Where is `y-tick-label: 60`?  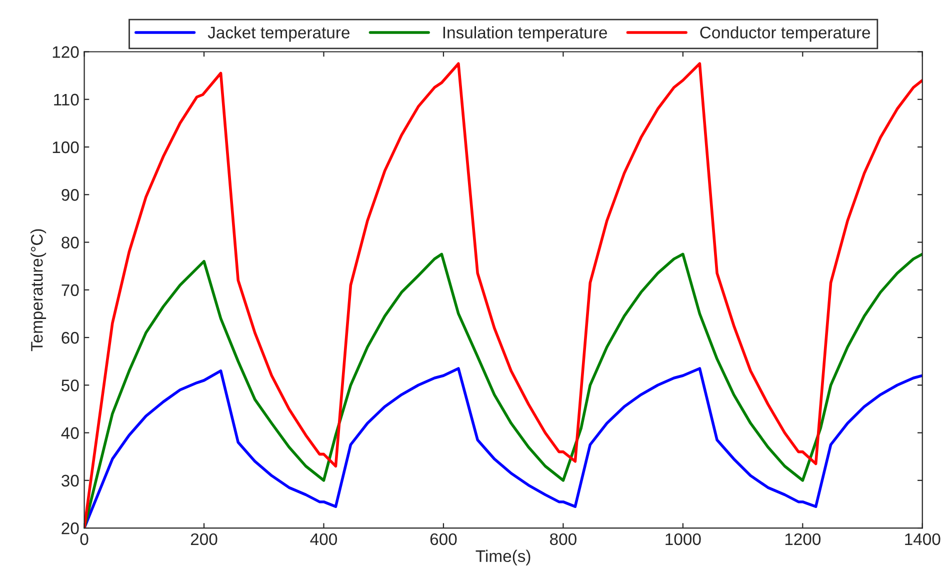 y-tick-label: 60 is located at coordinates (70, 338).